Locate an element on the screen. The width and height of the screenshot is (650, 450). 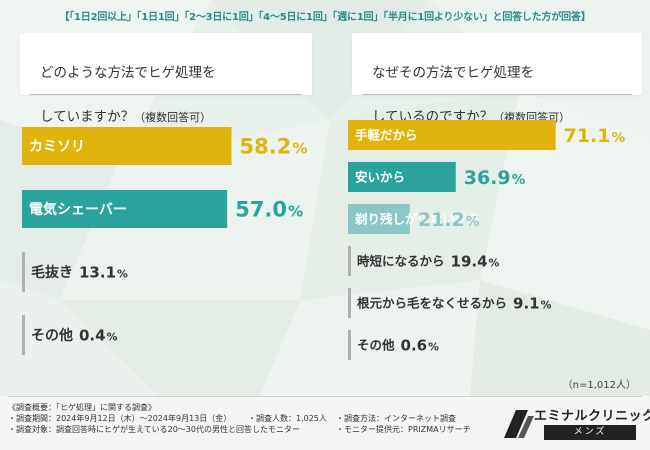
bar-value-1-5: 0.6 is located at coordinates (414, 345).